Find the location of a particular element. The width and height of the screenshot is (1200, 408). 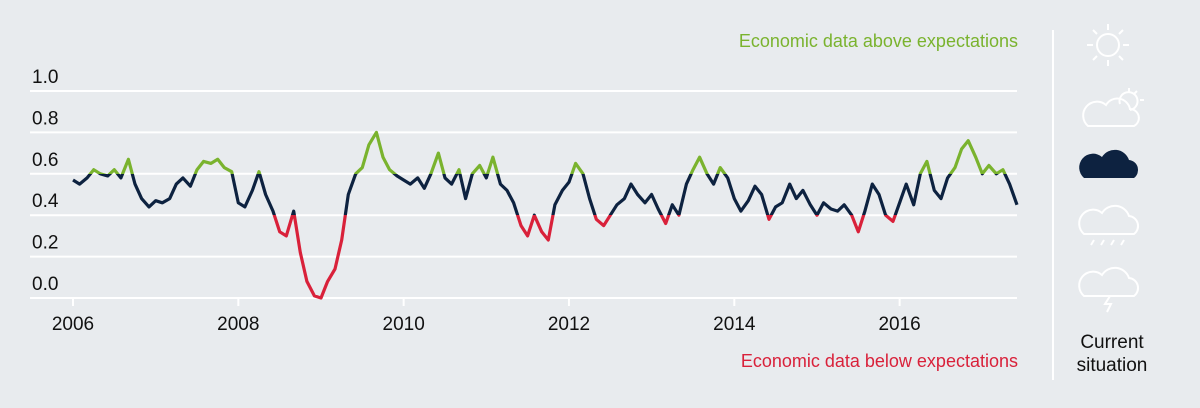

icon-storm is located at coordinates (1109, 289).